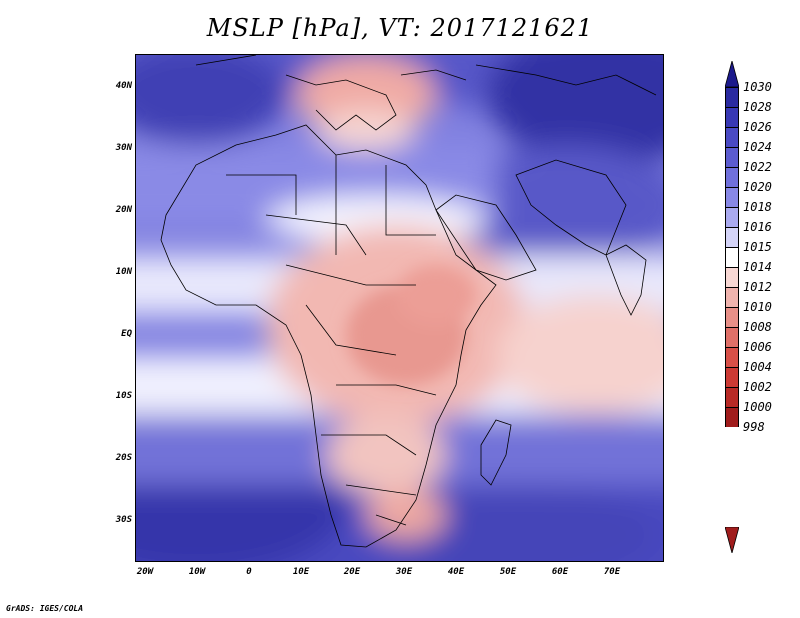 This screenshot has width=800, height=618. What do you see at coordinates (757, 187) in the screenshot?
I see `colorbar-tick-label: 1020` at bounding box center [757, 187].